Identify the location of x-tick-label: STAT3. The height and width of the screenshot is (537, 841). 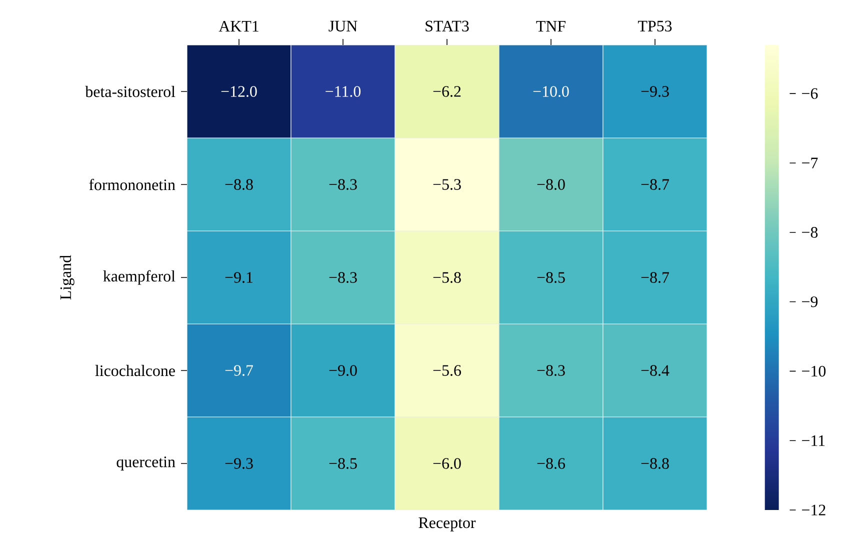
(447, 26).